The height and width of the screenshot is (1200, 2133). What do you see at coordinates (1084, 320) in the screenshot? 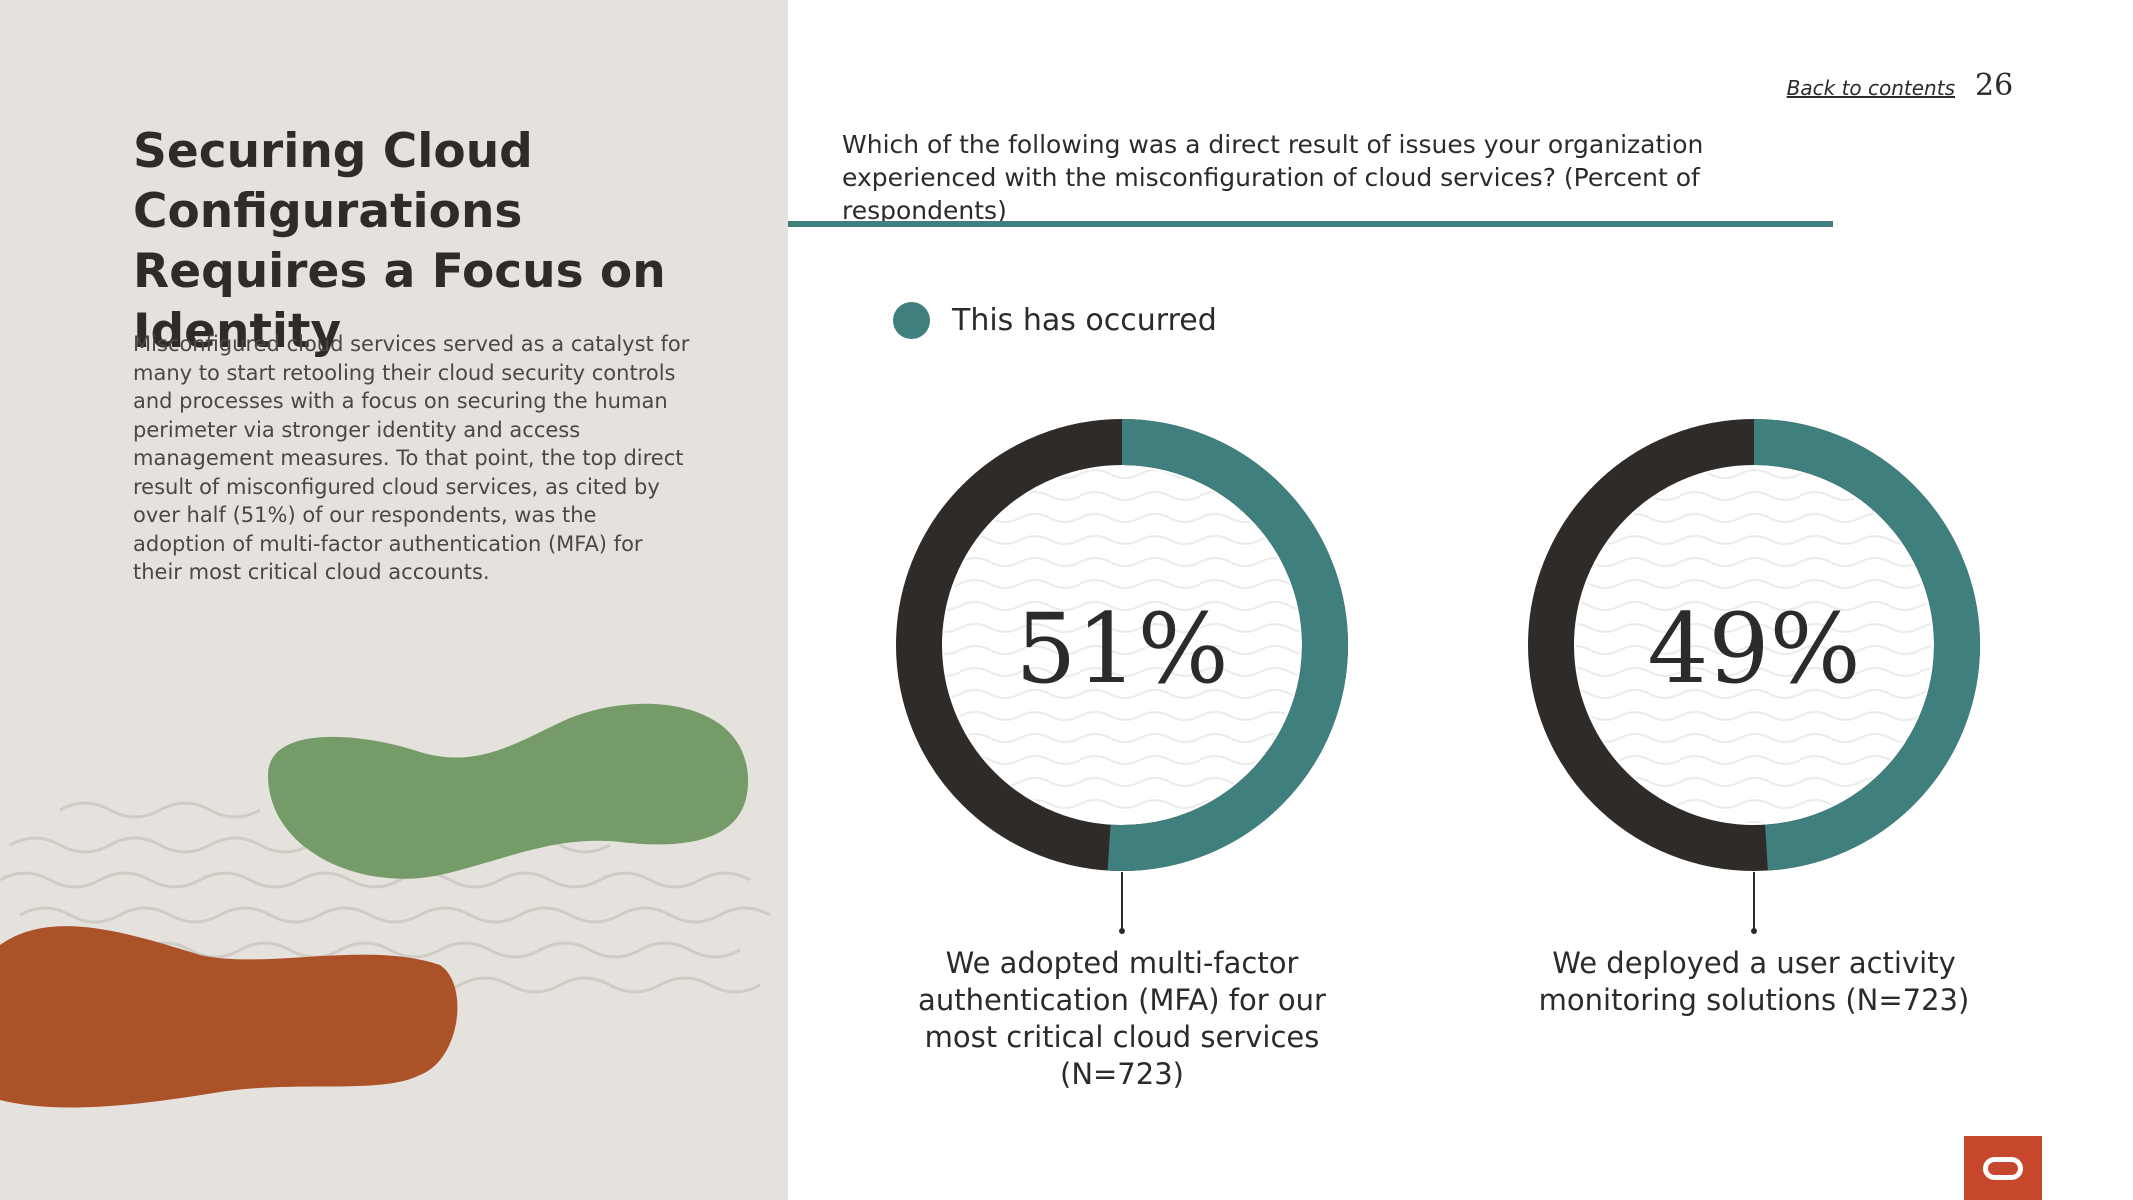
I see `legend-label: This has occurred` at bounding box center [1084, 320].